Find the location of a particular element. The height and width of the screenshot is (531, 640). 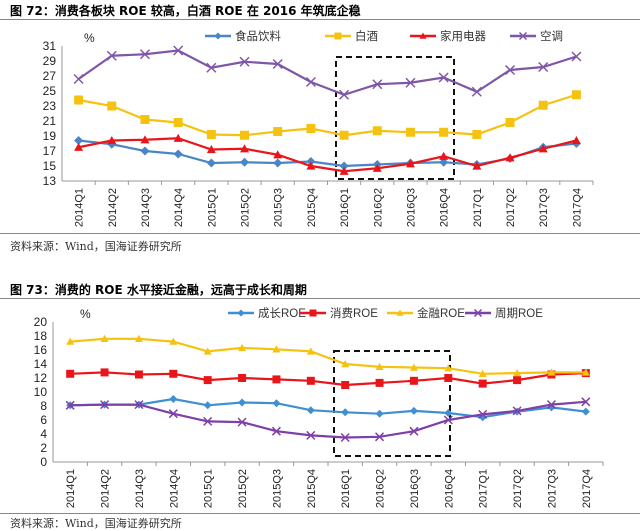

x-tick-label: 2015Q3 is located at coordinates (277, 488).